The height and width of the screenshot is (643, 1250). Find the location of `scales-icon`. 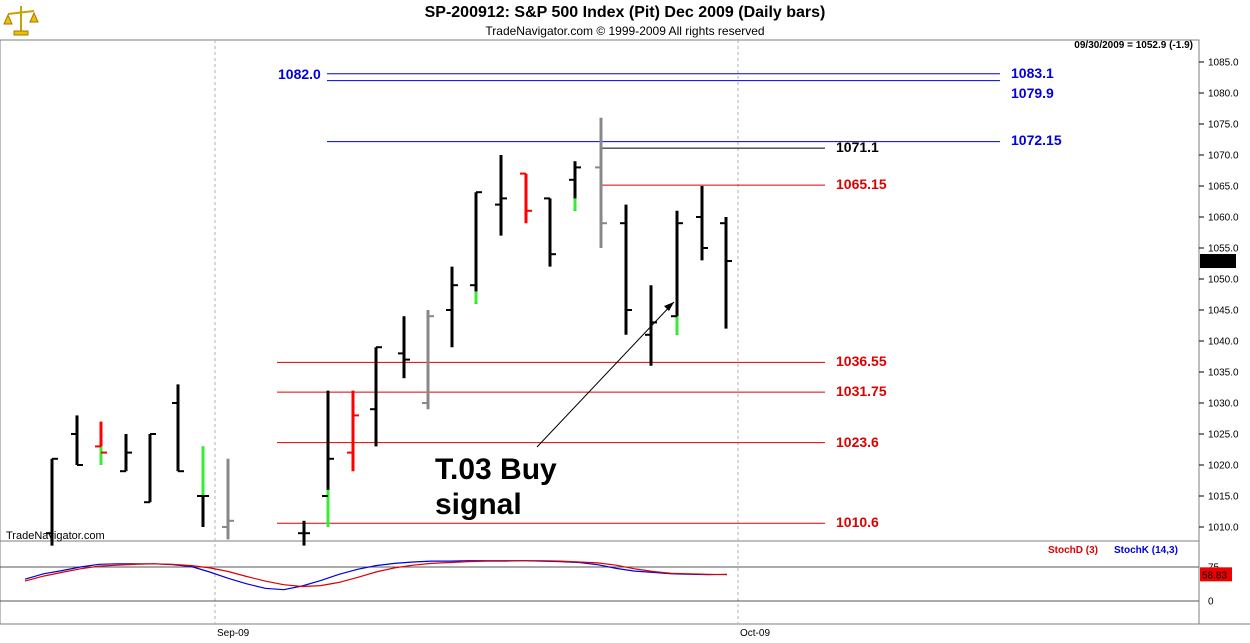

scales-icon is located at coordinates (21, 21).